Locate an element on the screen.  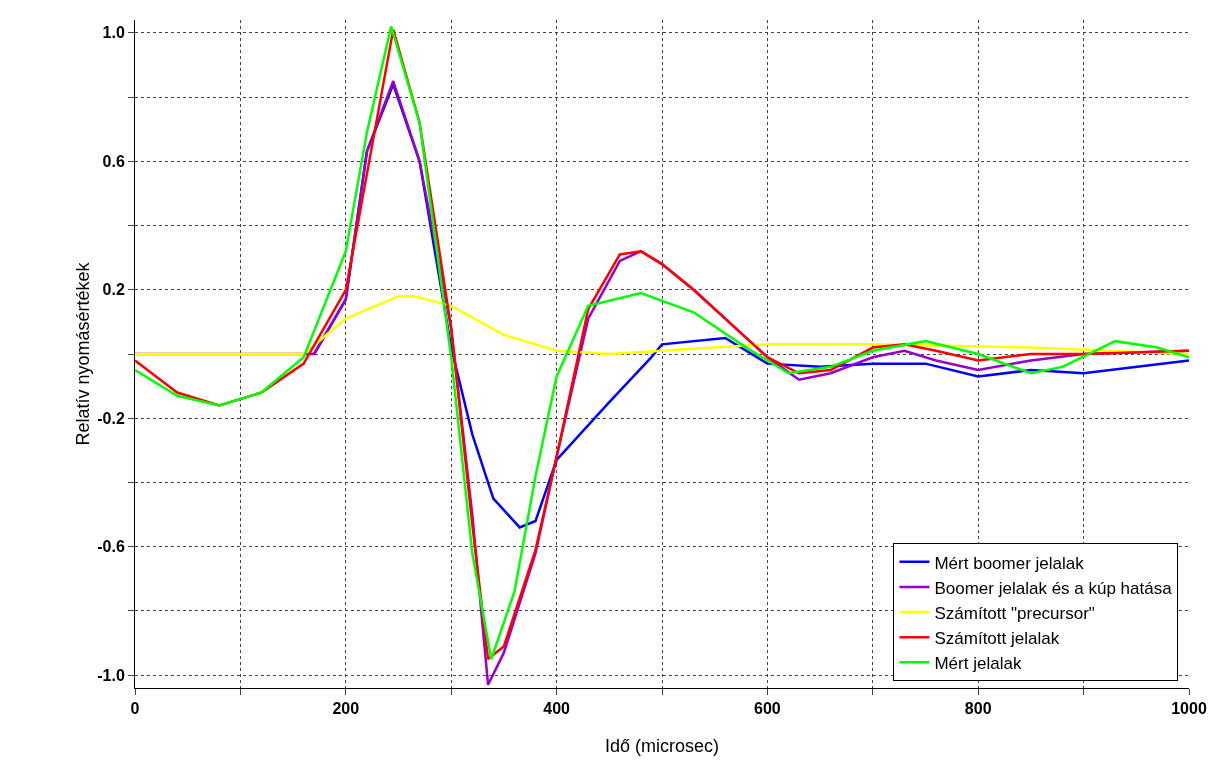
x-tick-label: 400 is located at coordinates (557, 709).